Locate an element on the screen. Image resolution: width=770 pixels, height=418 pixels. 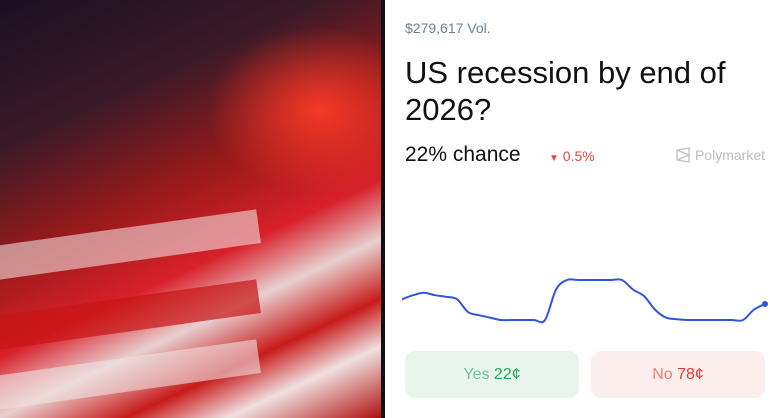
price-line is located at coordinates (583, 301).